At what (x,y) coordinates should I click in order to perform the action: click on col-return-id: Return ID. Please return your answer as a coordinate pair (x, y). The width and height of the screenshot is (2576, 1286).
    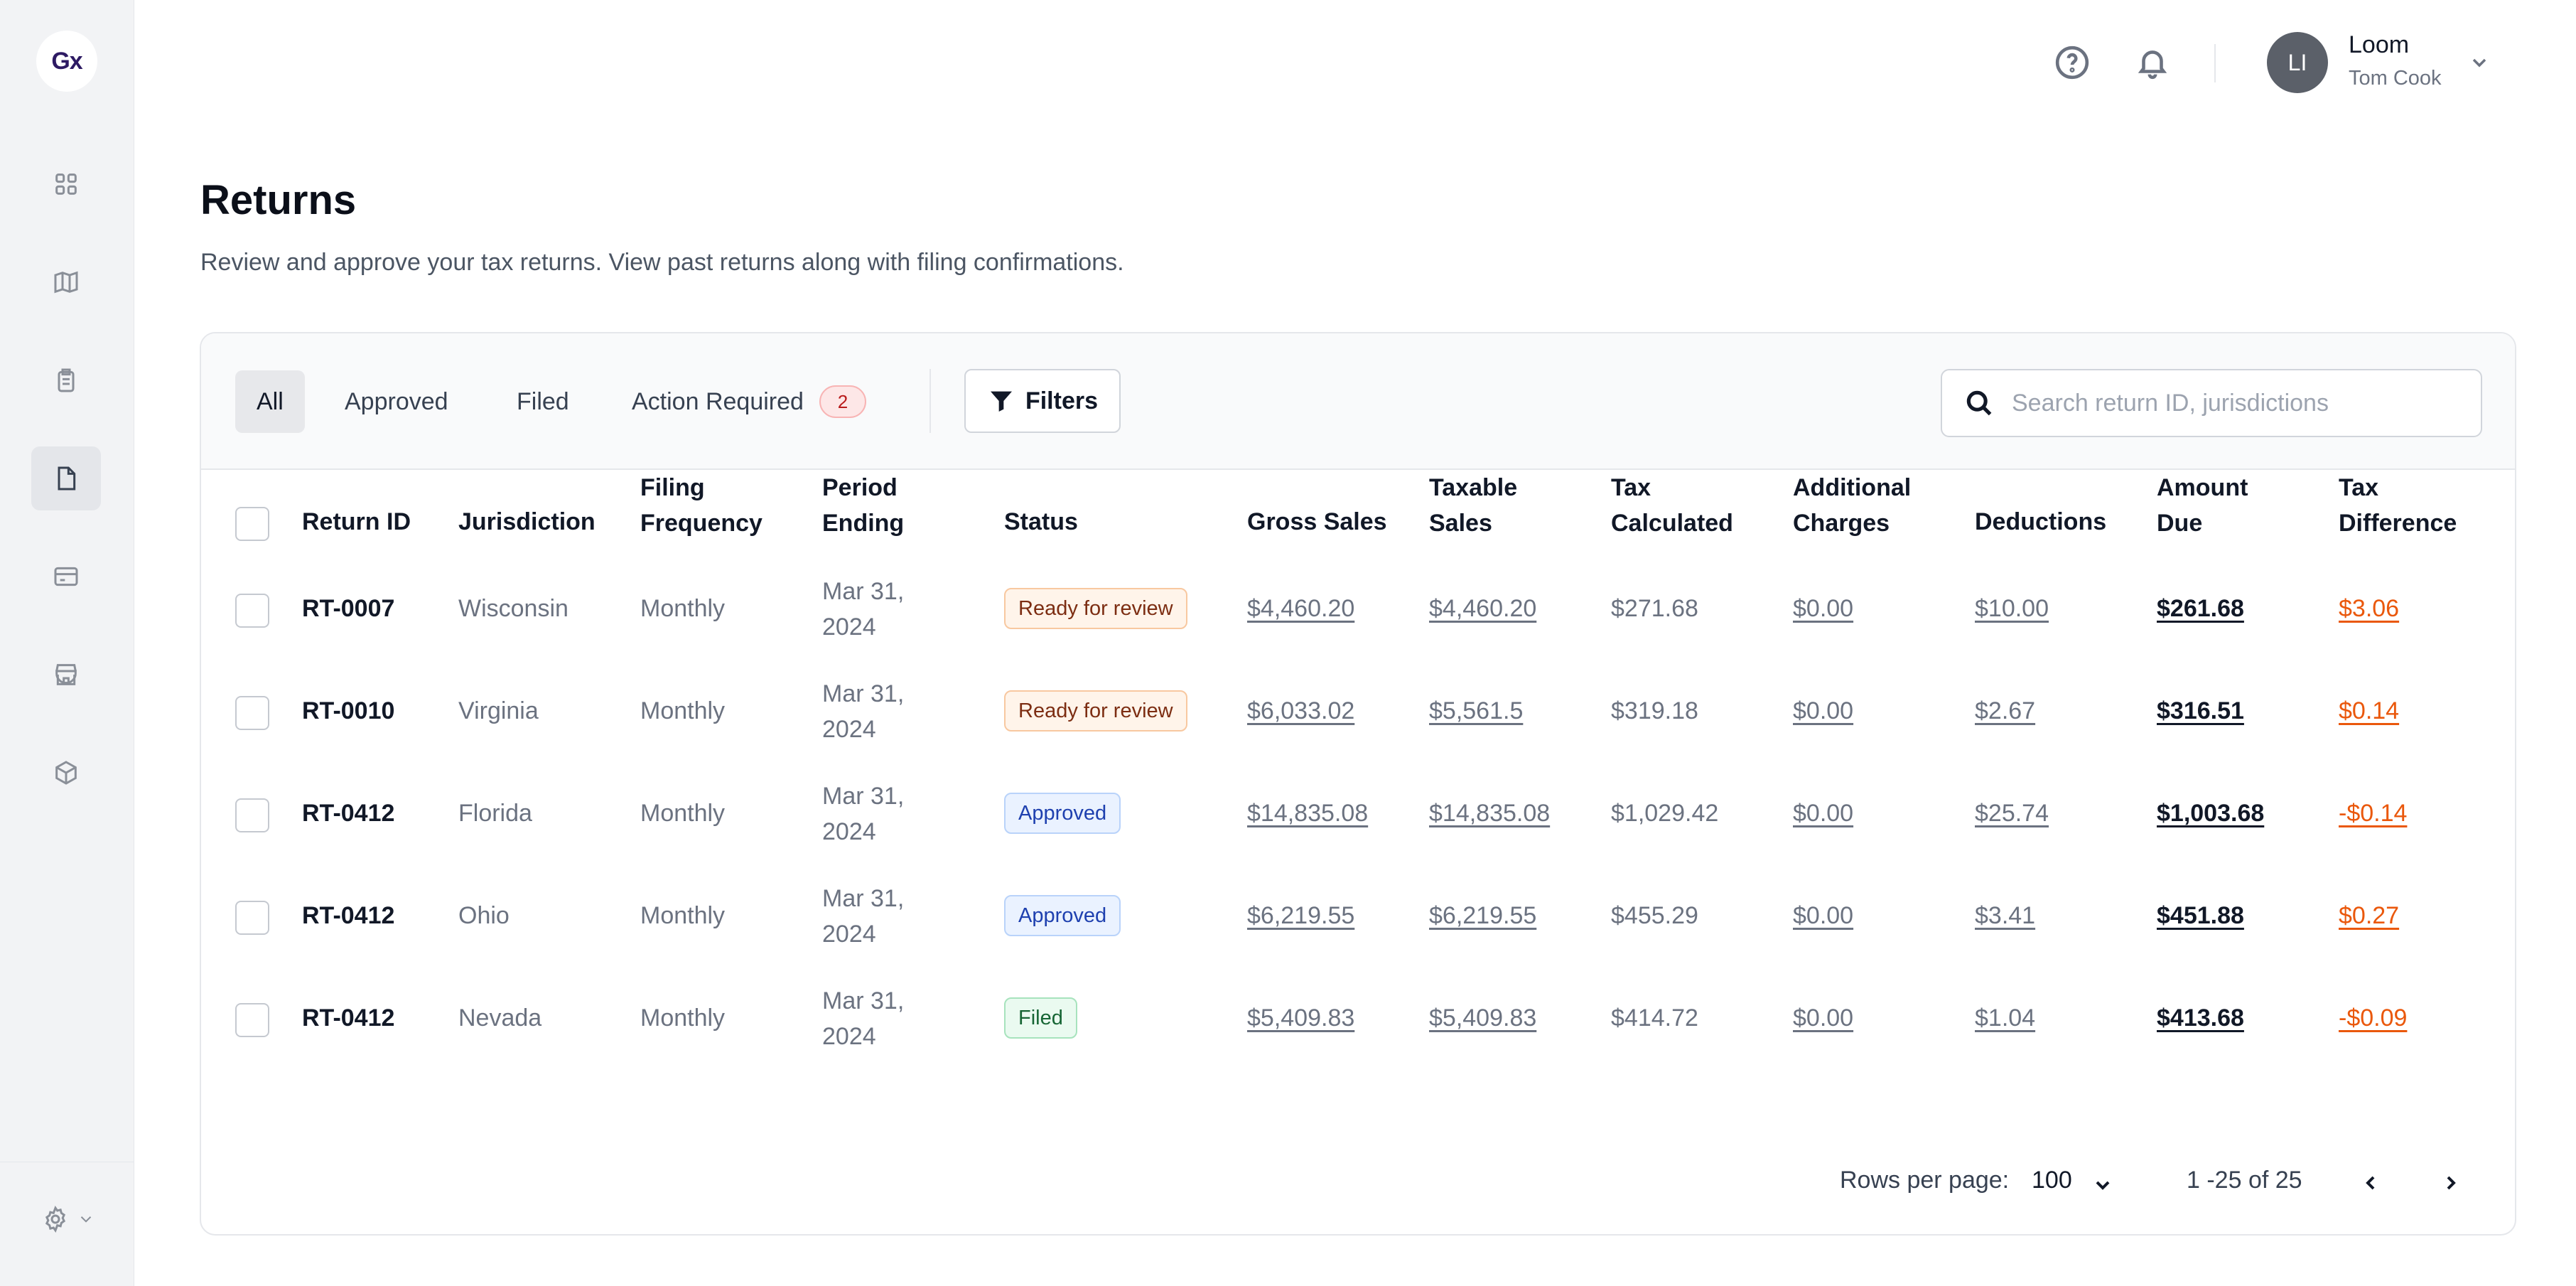
    Looking at the image, I should click on (357, 521).